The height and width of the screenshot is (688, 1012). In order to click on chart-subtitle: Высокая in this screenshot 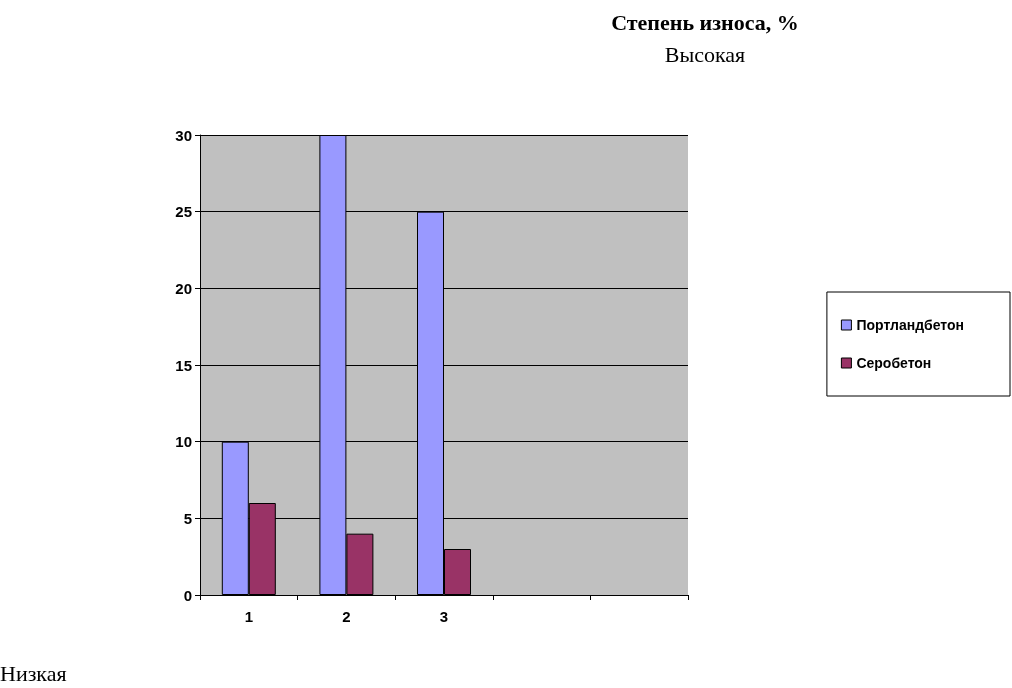, I will do `click(705, 54)`.